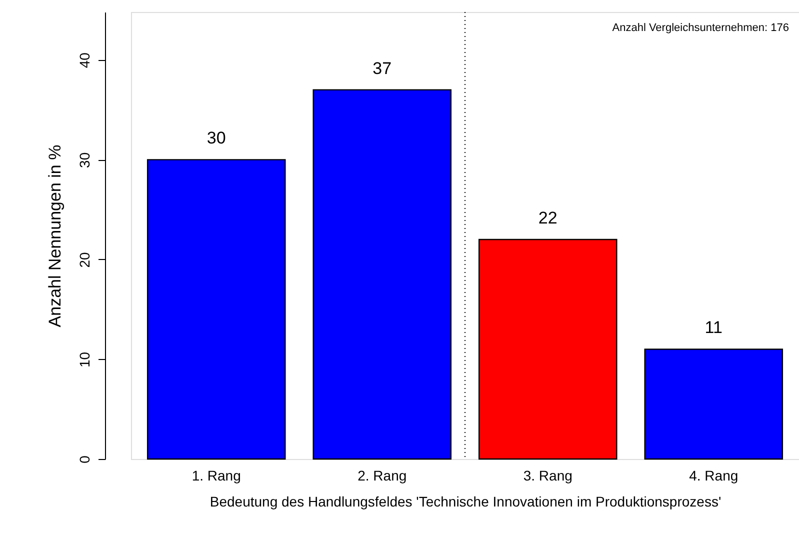 The image size is (799, 540). What do you see at coordinates (55, 236) in the screenshot?
I see `y-axis-title: Anzahl Nennungen in %` at bounding box center [55, 236].